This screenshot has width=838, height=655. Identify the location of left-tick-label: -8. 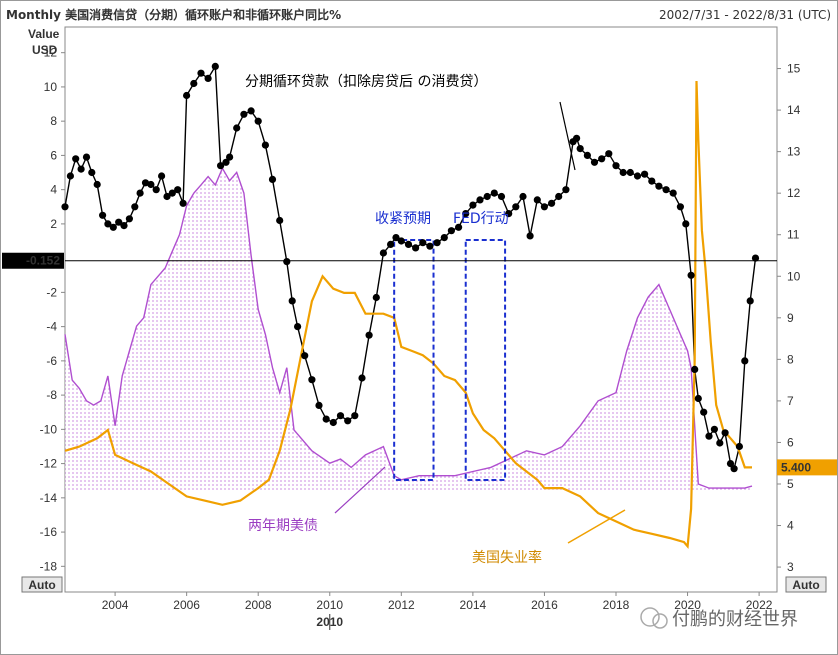
(51, 395).